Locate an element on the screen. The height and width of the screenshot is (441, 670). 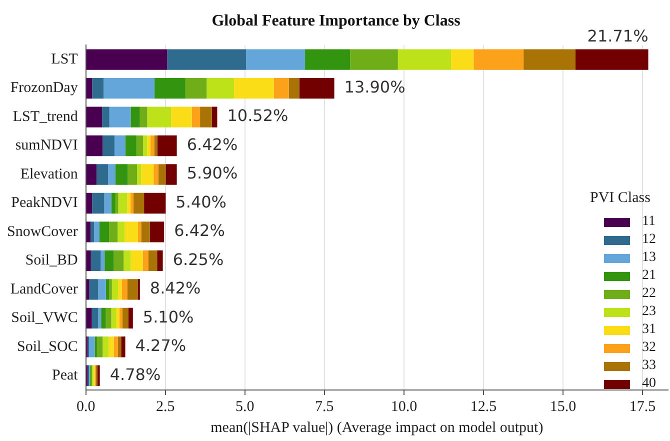
legend-label: 21 is located at coordinates (649, 276).